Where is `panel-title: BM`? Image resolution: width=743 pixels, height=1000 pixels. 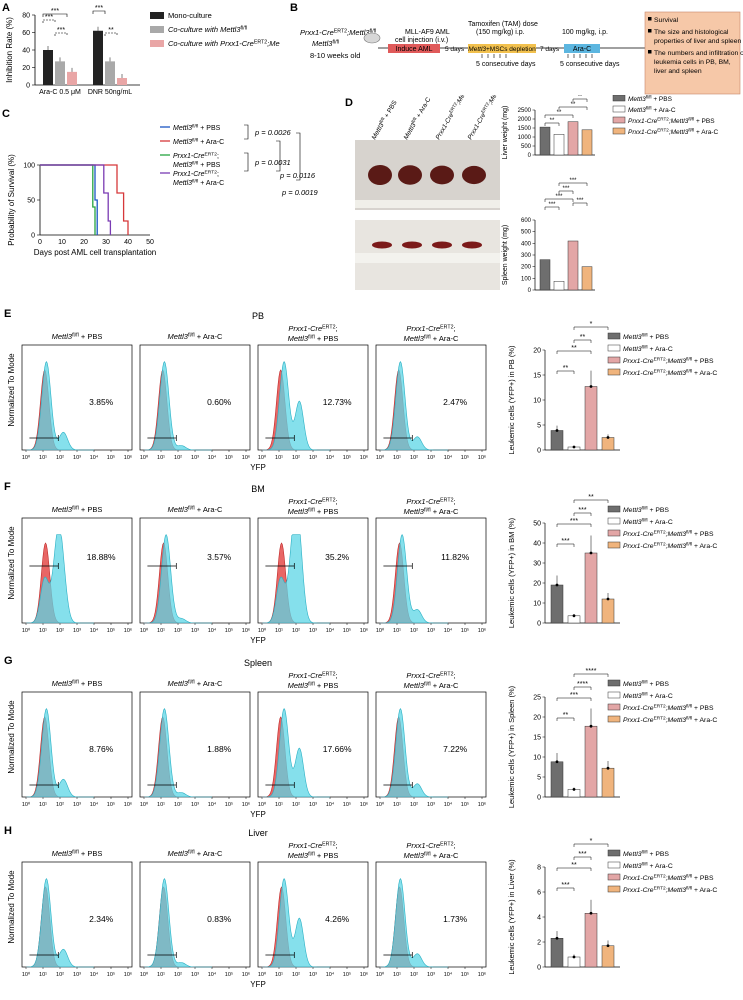
panel-title: BM is located at coordinates (258, 489).